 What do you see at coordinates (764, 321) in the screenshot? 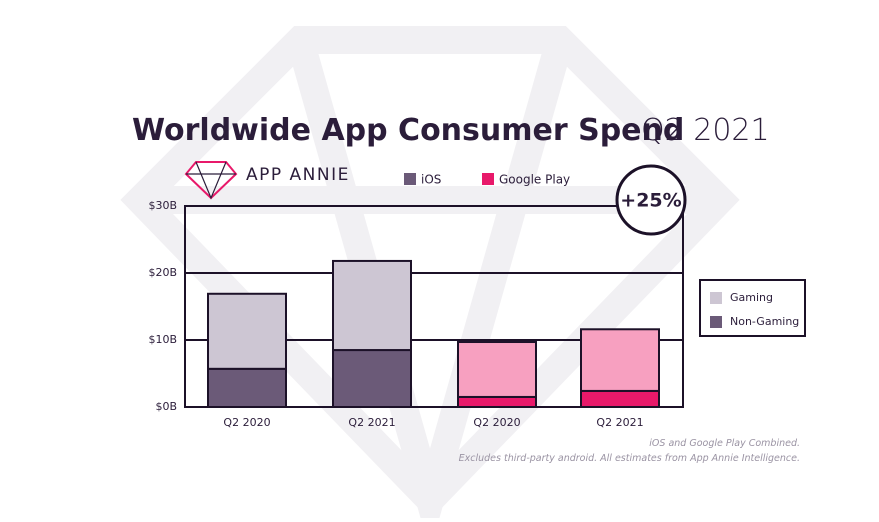
I see `legend-label: Non-Gaming` at bounding box center [764, 321].